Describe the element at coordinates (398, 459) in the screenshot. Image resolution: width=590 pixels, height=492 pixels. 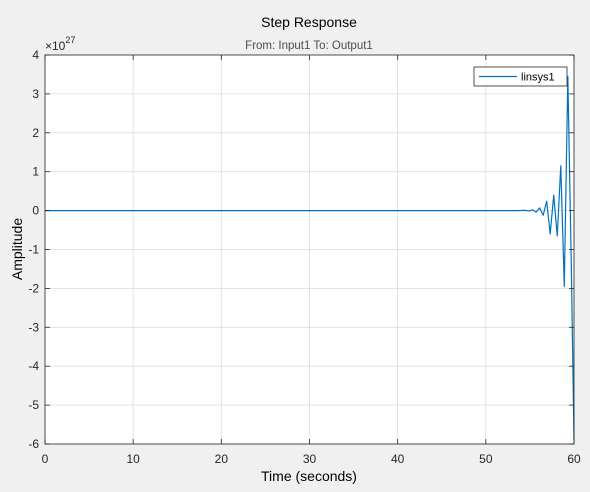
I see `x-tick-label: 40` at that location.